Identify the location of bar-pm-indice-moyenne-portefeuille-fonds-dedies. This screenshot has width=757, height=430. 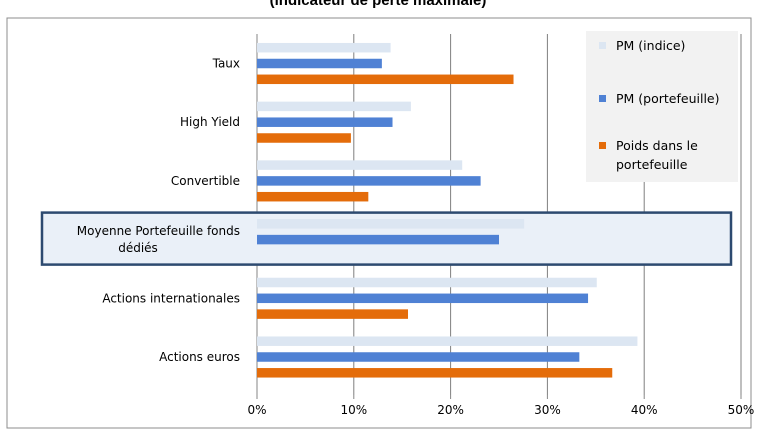
(391, 224).